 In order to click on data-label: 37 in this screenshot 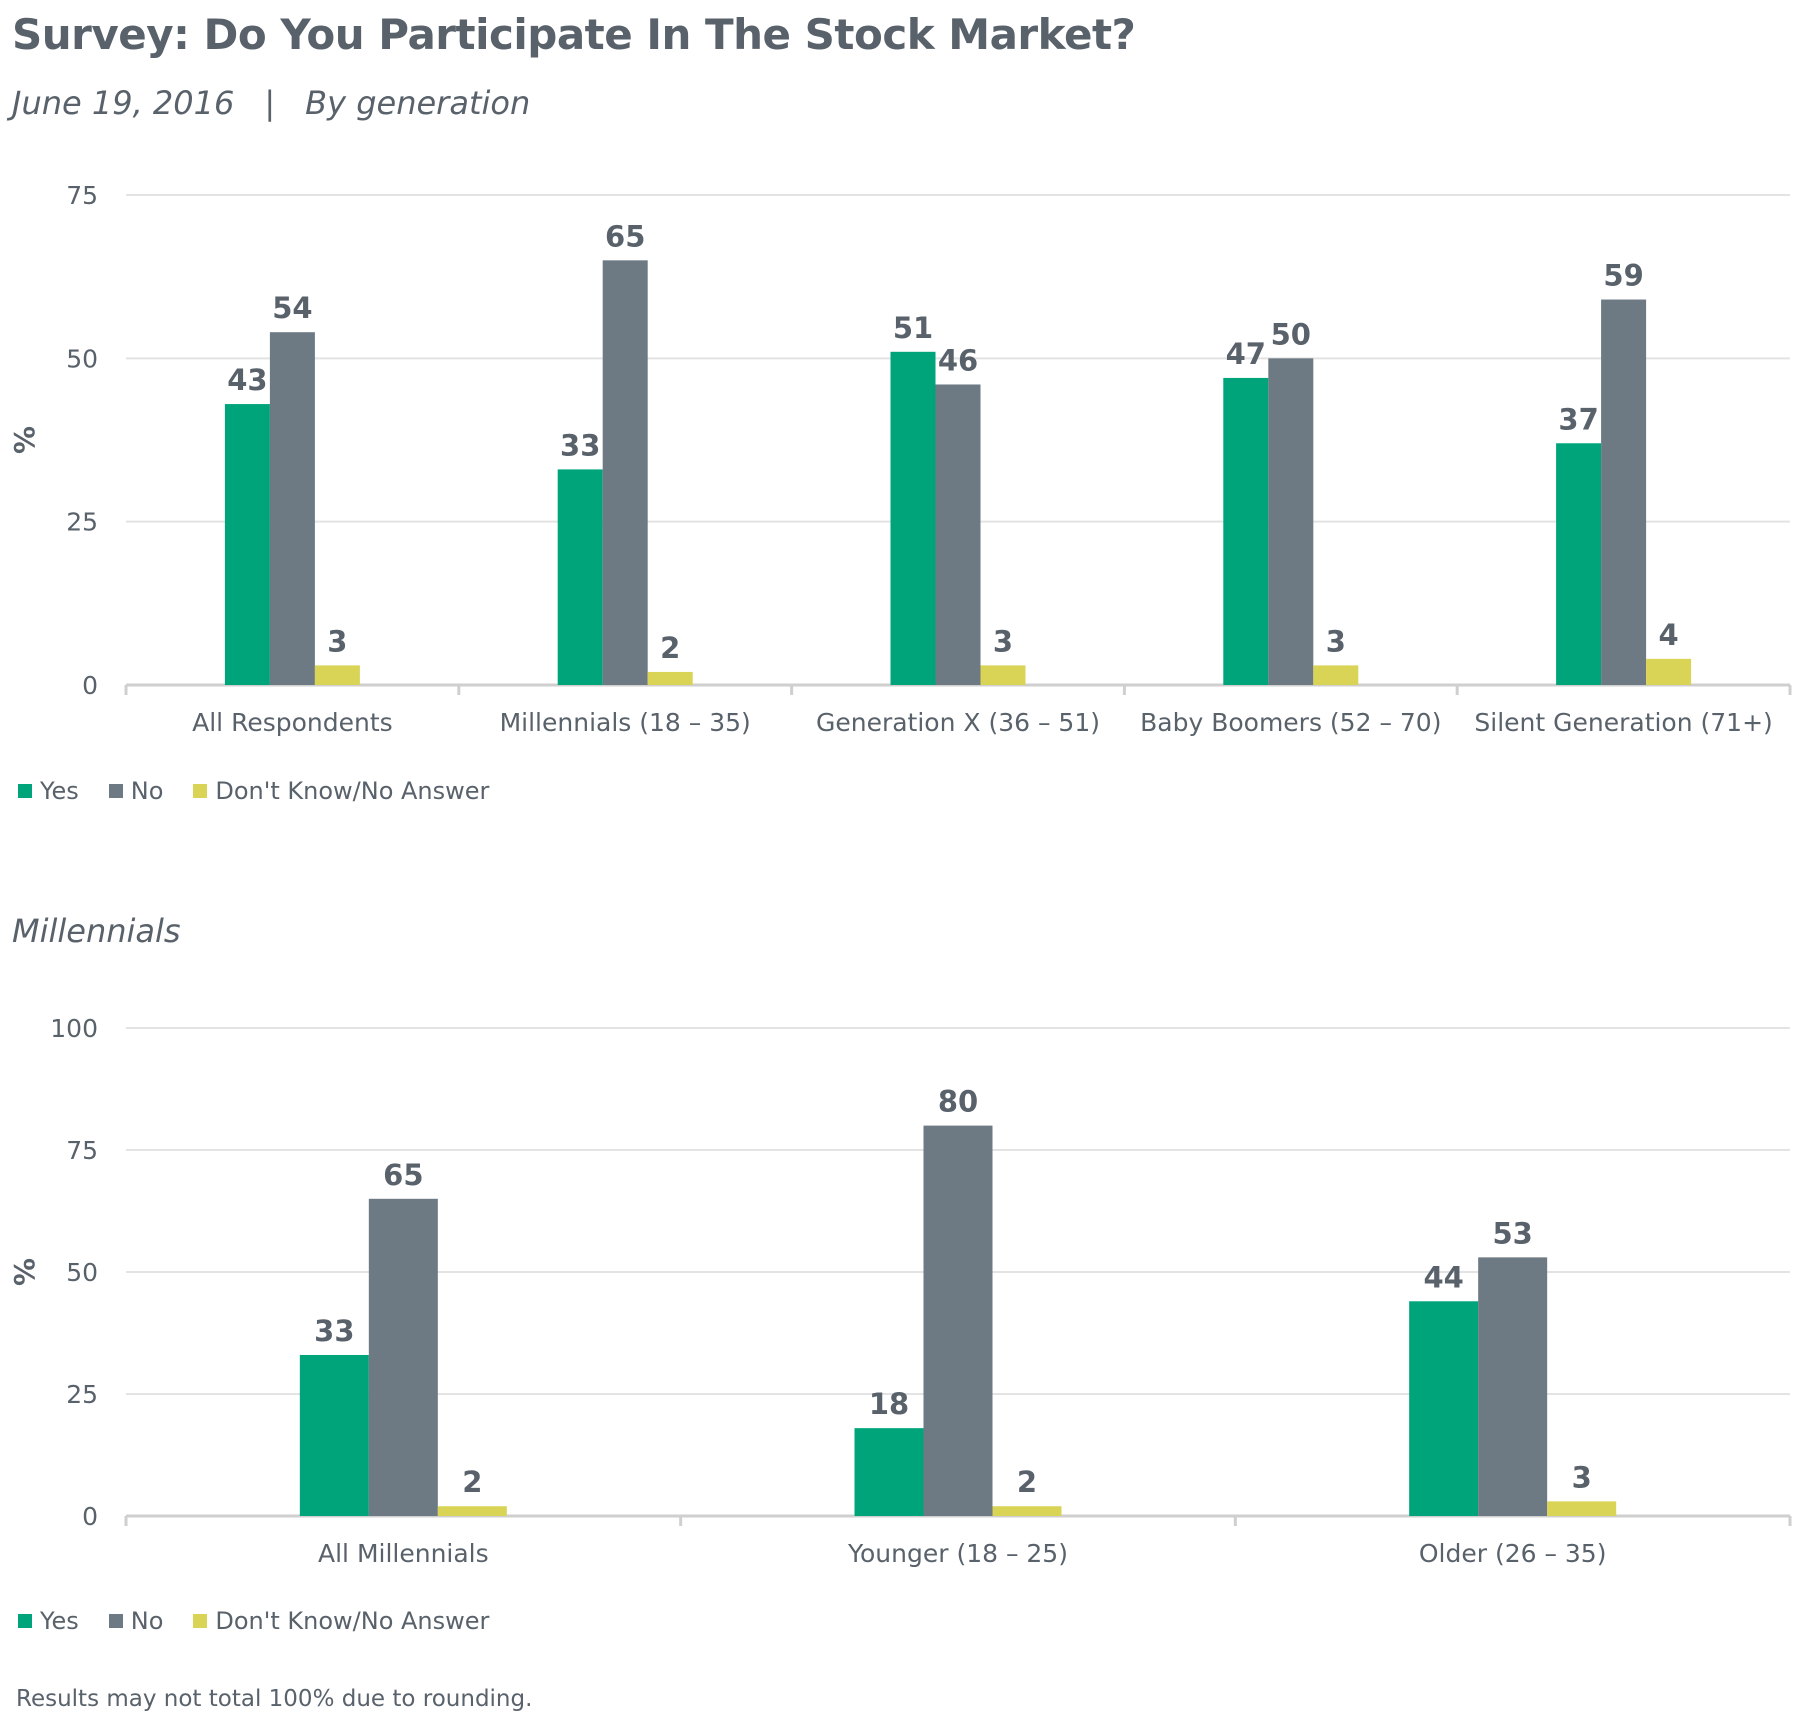, I will do `click(1578, 419)`.